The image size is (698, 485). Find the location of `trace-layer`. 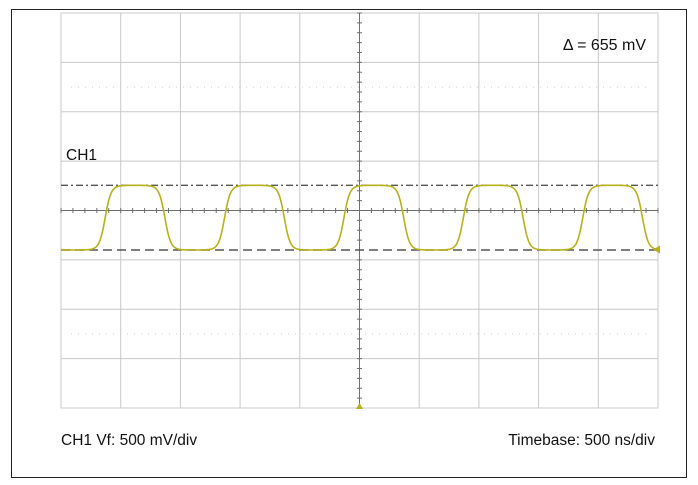

trace-layer is located at coordinates (359, 217).